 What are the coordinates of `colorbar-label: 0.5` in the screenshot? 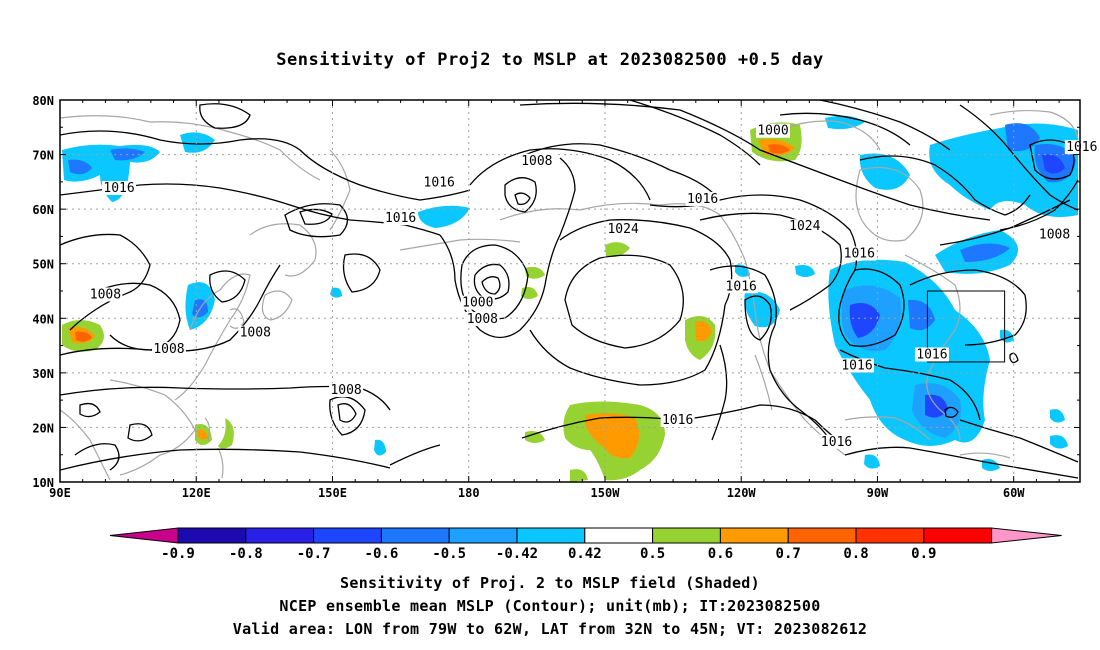 It's located at (652, 554).